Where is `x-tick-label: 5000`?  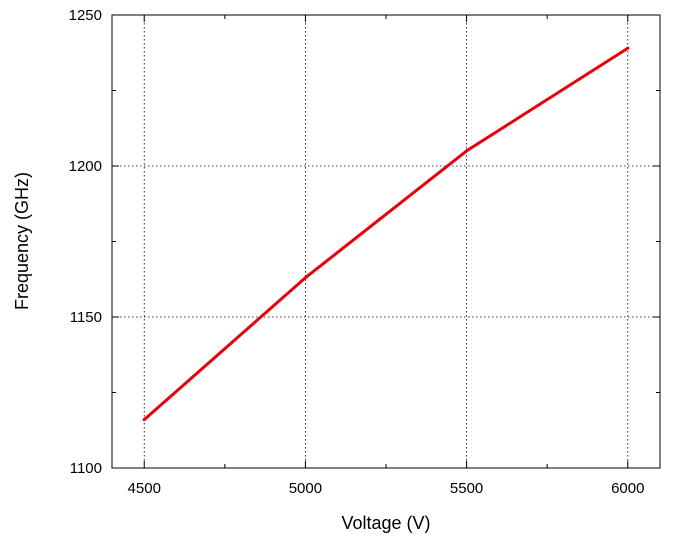
x-tick-label: 5000 is located at coordinates (305, 488).